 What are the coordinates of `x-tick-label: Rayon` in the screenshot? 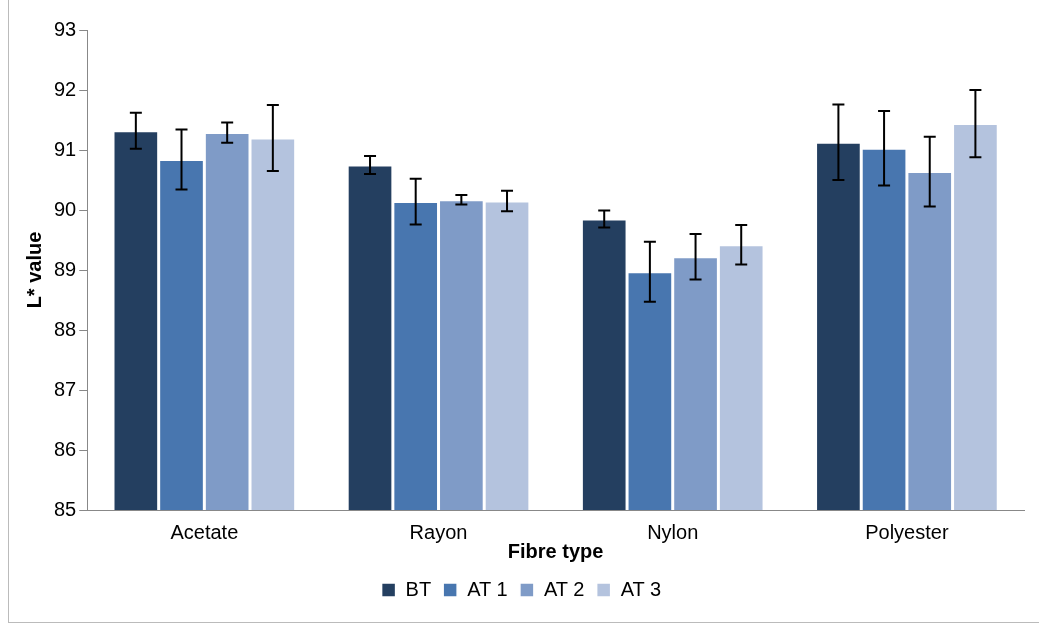 It's located at (438, 531).